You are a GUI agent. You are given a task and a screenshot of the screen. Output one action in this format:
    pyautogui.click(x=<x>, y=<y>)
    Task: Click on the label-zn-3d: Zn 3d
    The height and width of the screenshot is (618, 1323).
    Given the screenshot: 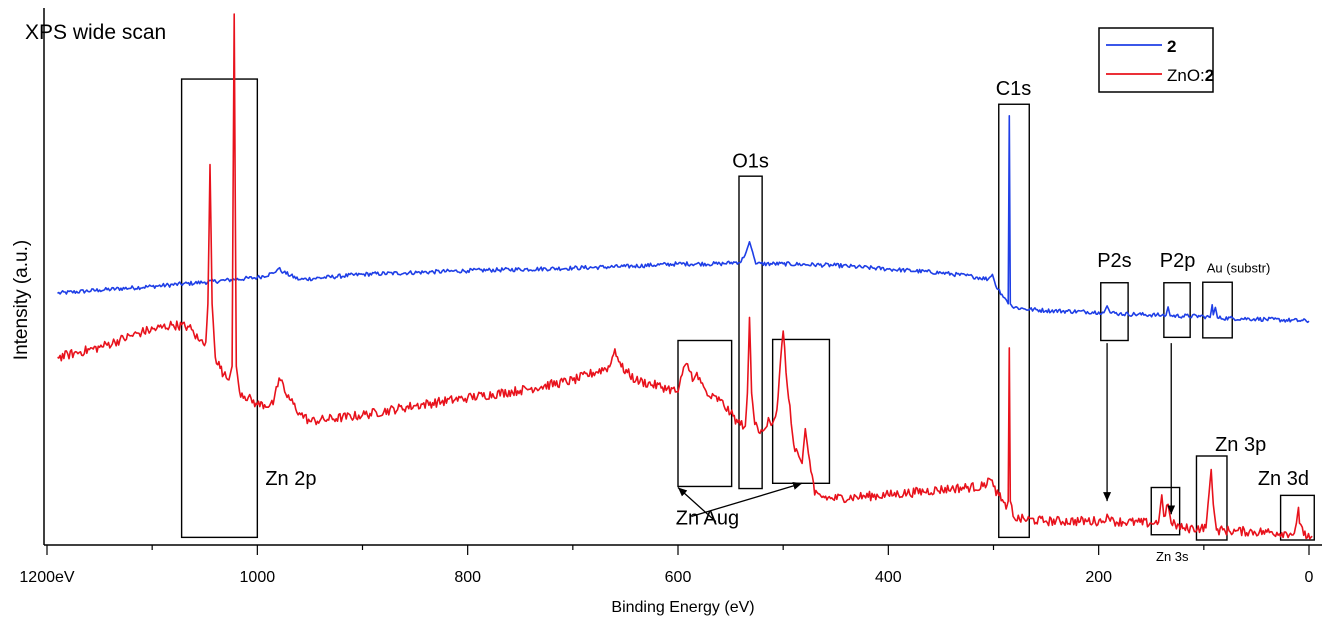 What is the action you would take?
    pyautogui.click(x=1283, y=479)
    